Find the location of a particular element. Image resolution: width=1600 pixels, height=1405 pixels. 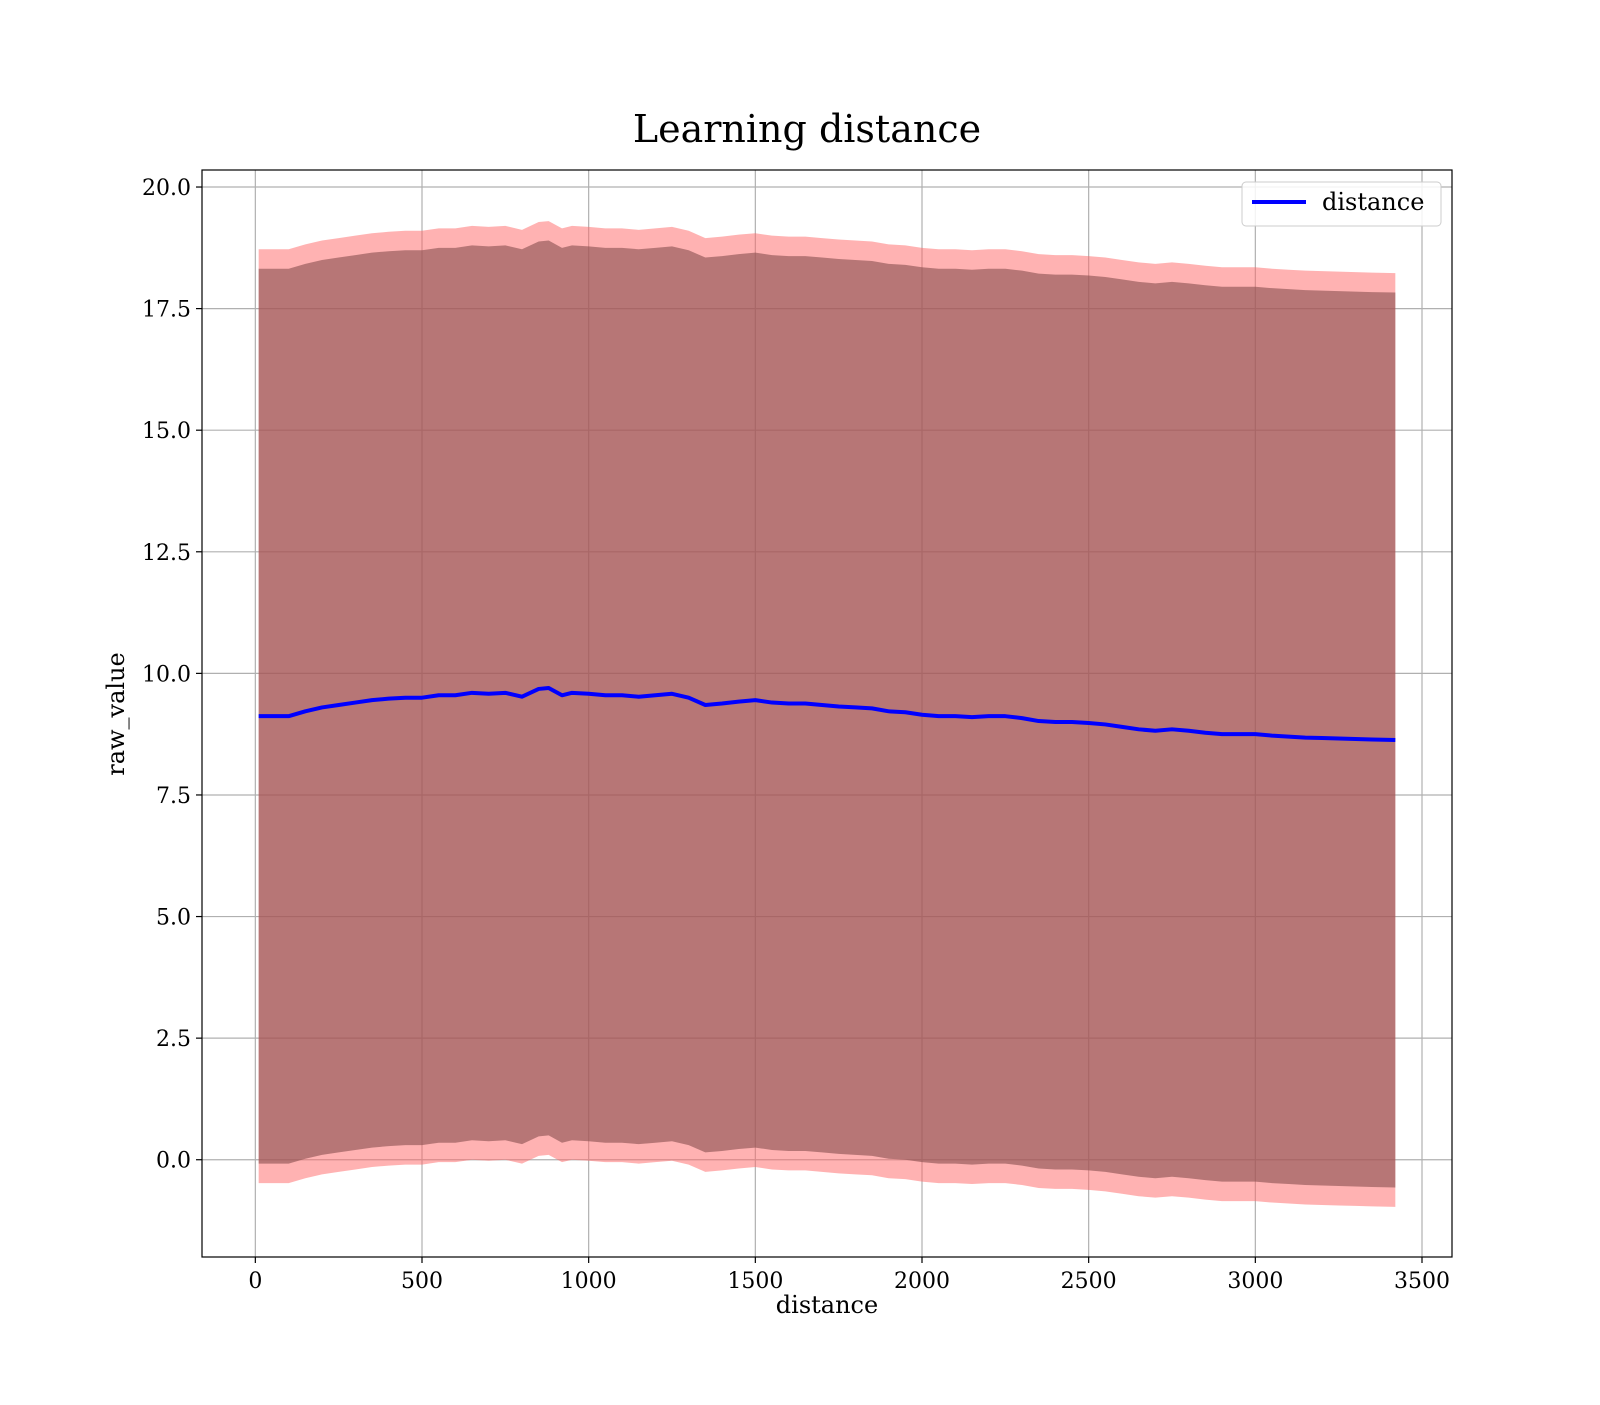

x-tick-label-7: 3500 is located at coordinates (1422, 1281).